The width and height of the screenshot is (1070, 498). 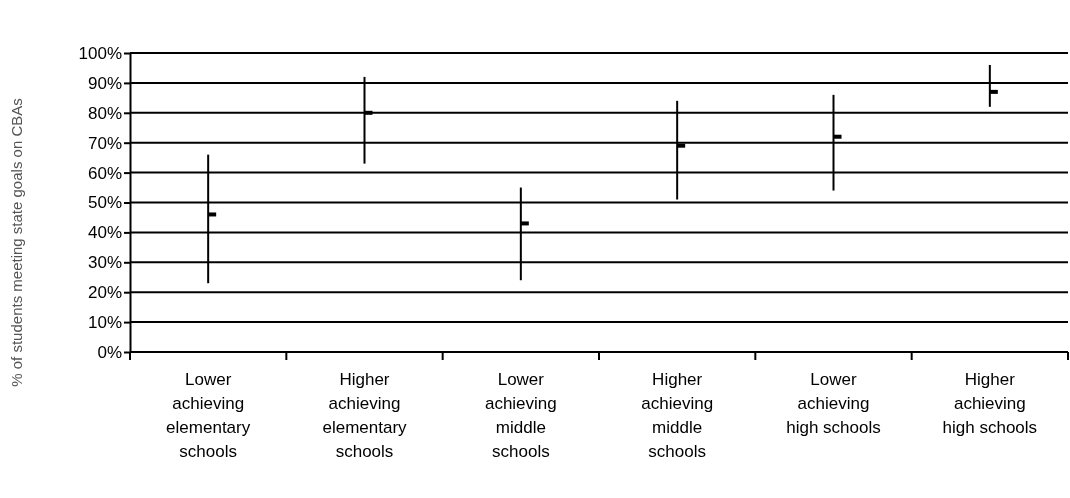 I want to click on x-tick-label: Lower achieving high schools, so click(x=833, y=403).